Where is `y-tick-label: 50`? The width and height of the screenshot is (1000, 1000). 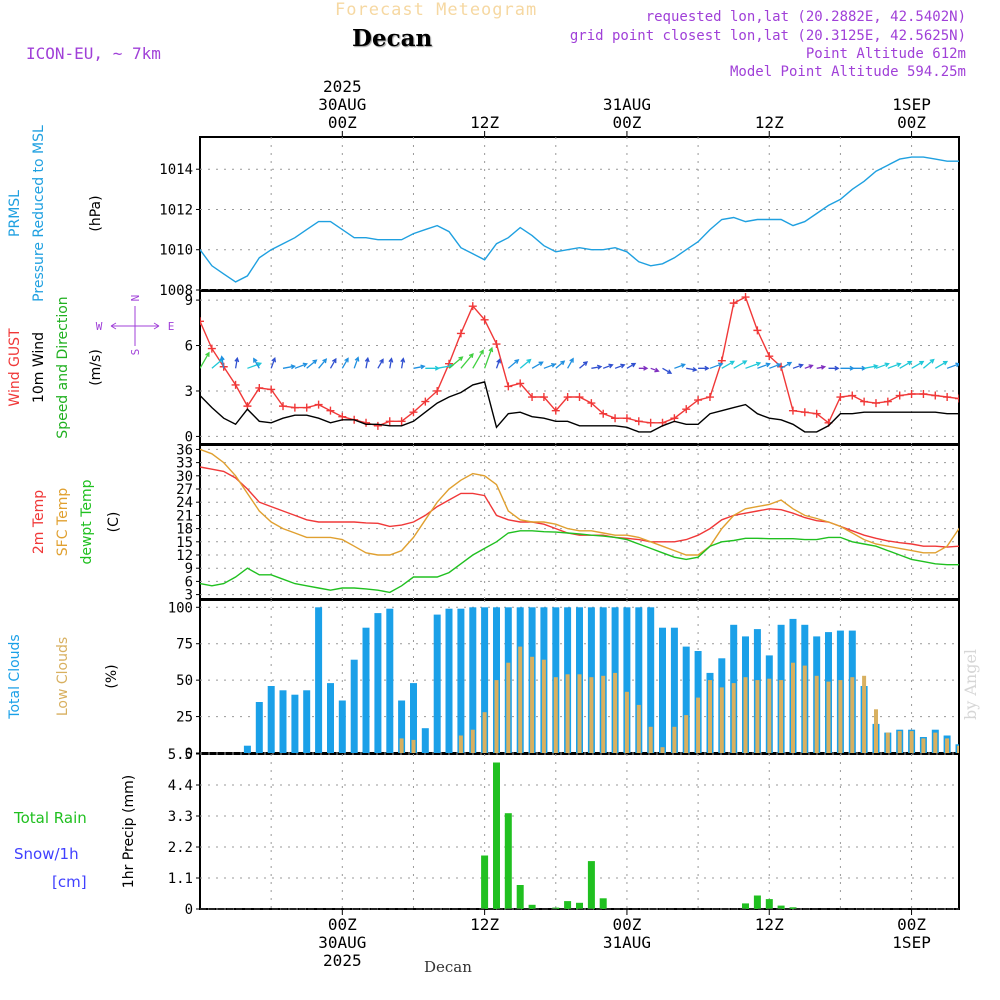
y-tick-label: 50 is located at coordinates (184, 681).